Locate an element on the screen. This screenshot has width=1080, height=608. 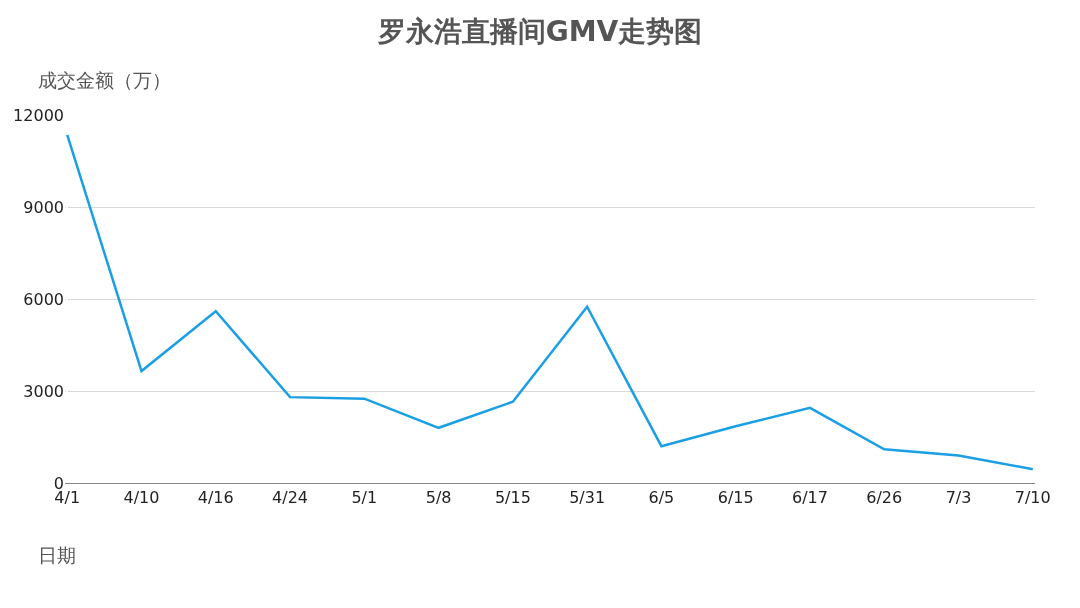
y-tick-label: 6000 is located at coordinates (43, 299).